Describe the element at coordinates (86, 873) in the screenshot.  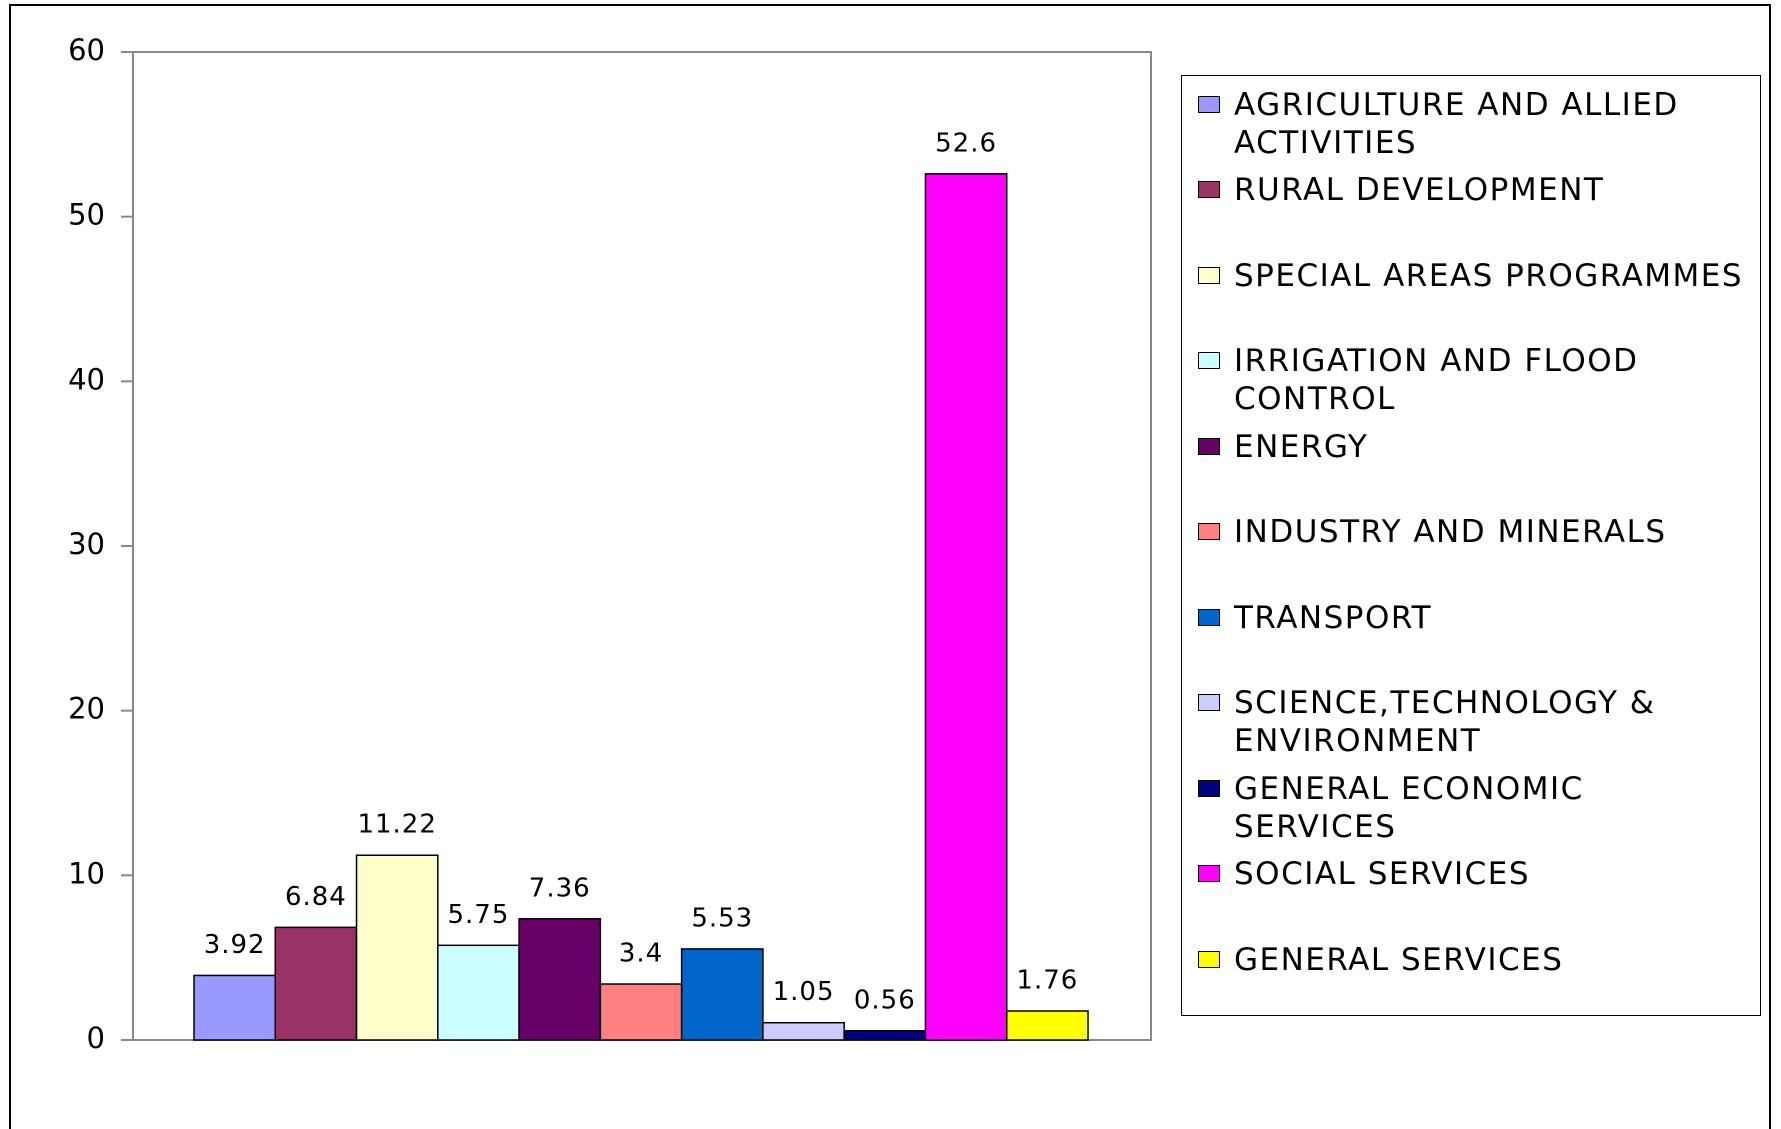
I see `y-tick-label: 10` at that location.